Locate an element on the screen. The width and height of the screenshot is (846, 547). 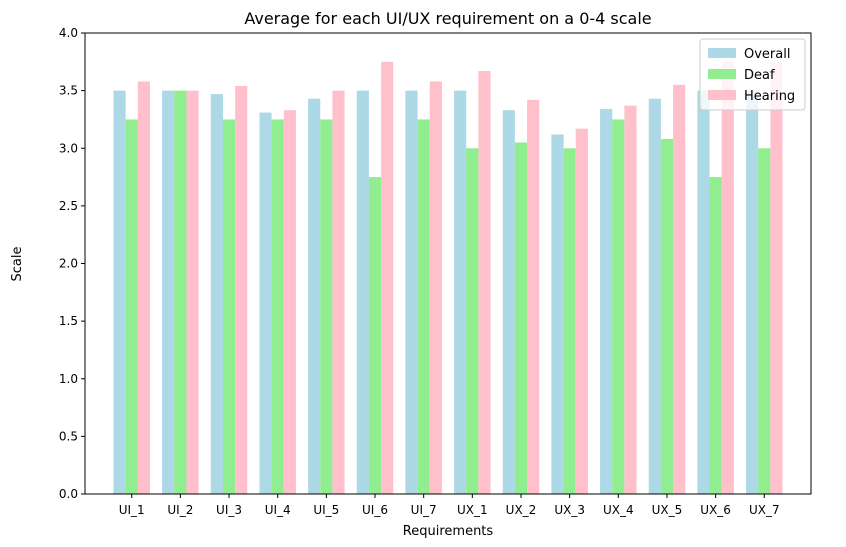
y-tick-label: 0.0 is located at coordinates (68, 494).